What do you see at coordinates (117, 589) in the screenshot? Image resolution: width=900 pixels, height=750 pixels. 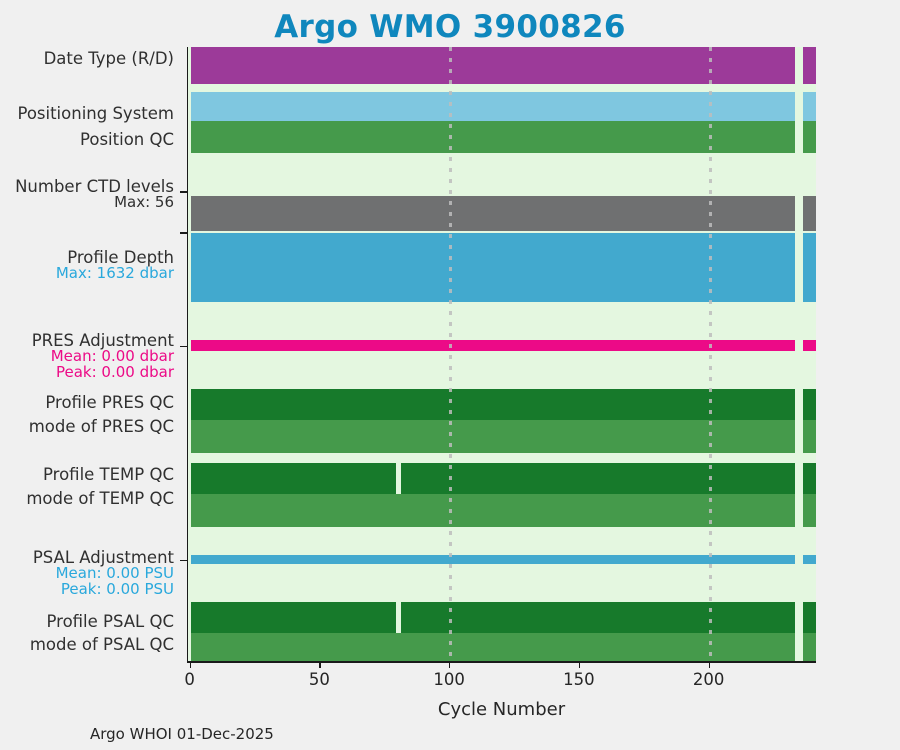 I see `row-sublabel2-text: Peak: 0.00 PSU` at bounding box center [117, 589].